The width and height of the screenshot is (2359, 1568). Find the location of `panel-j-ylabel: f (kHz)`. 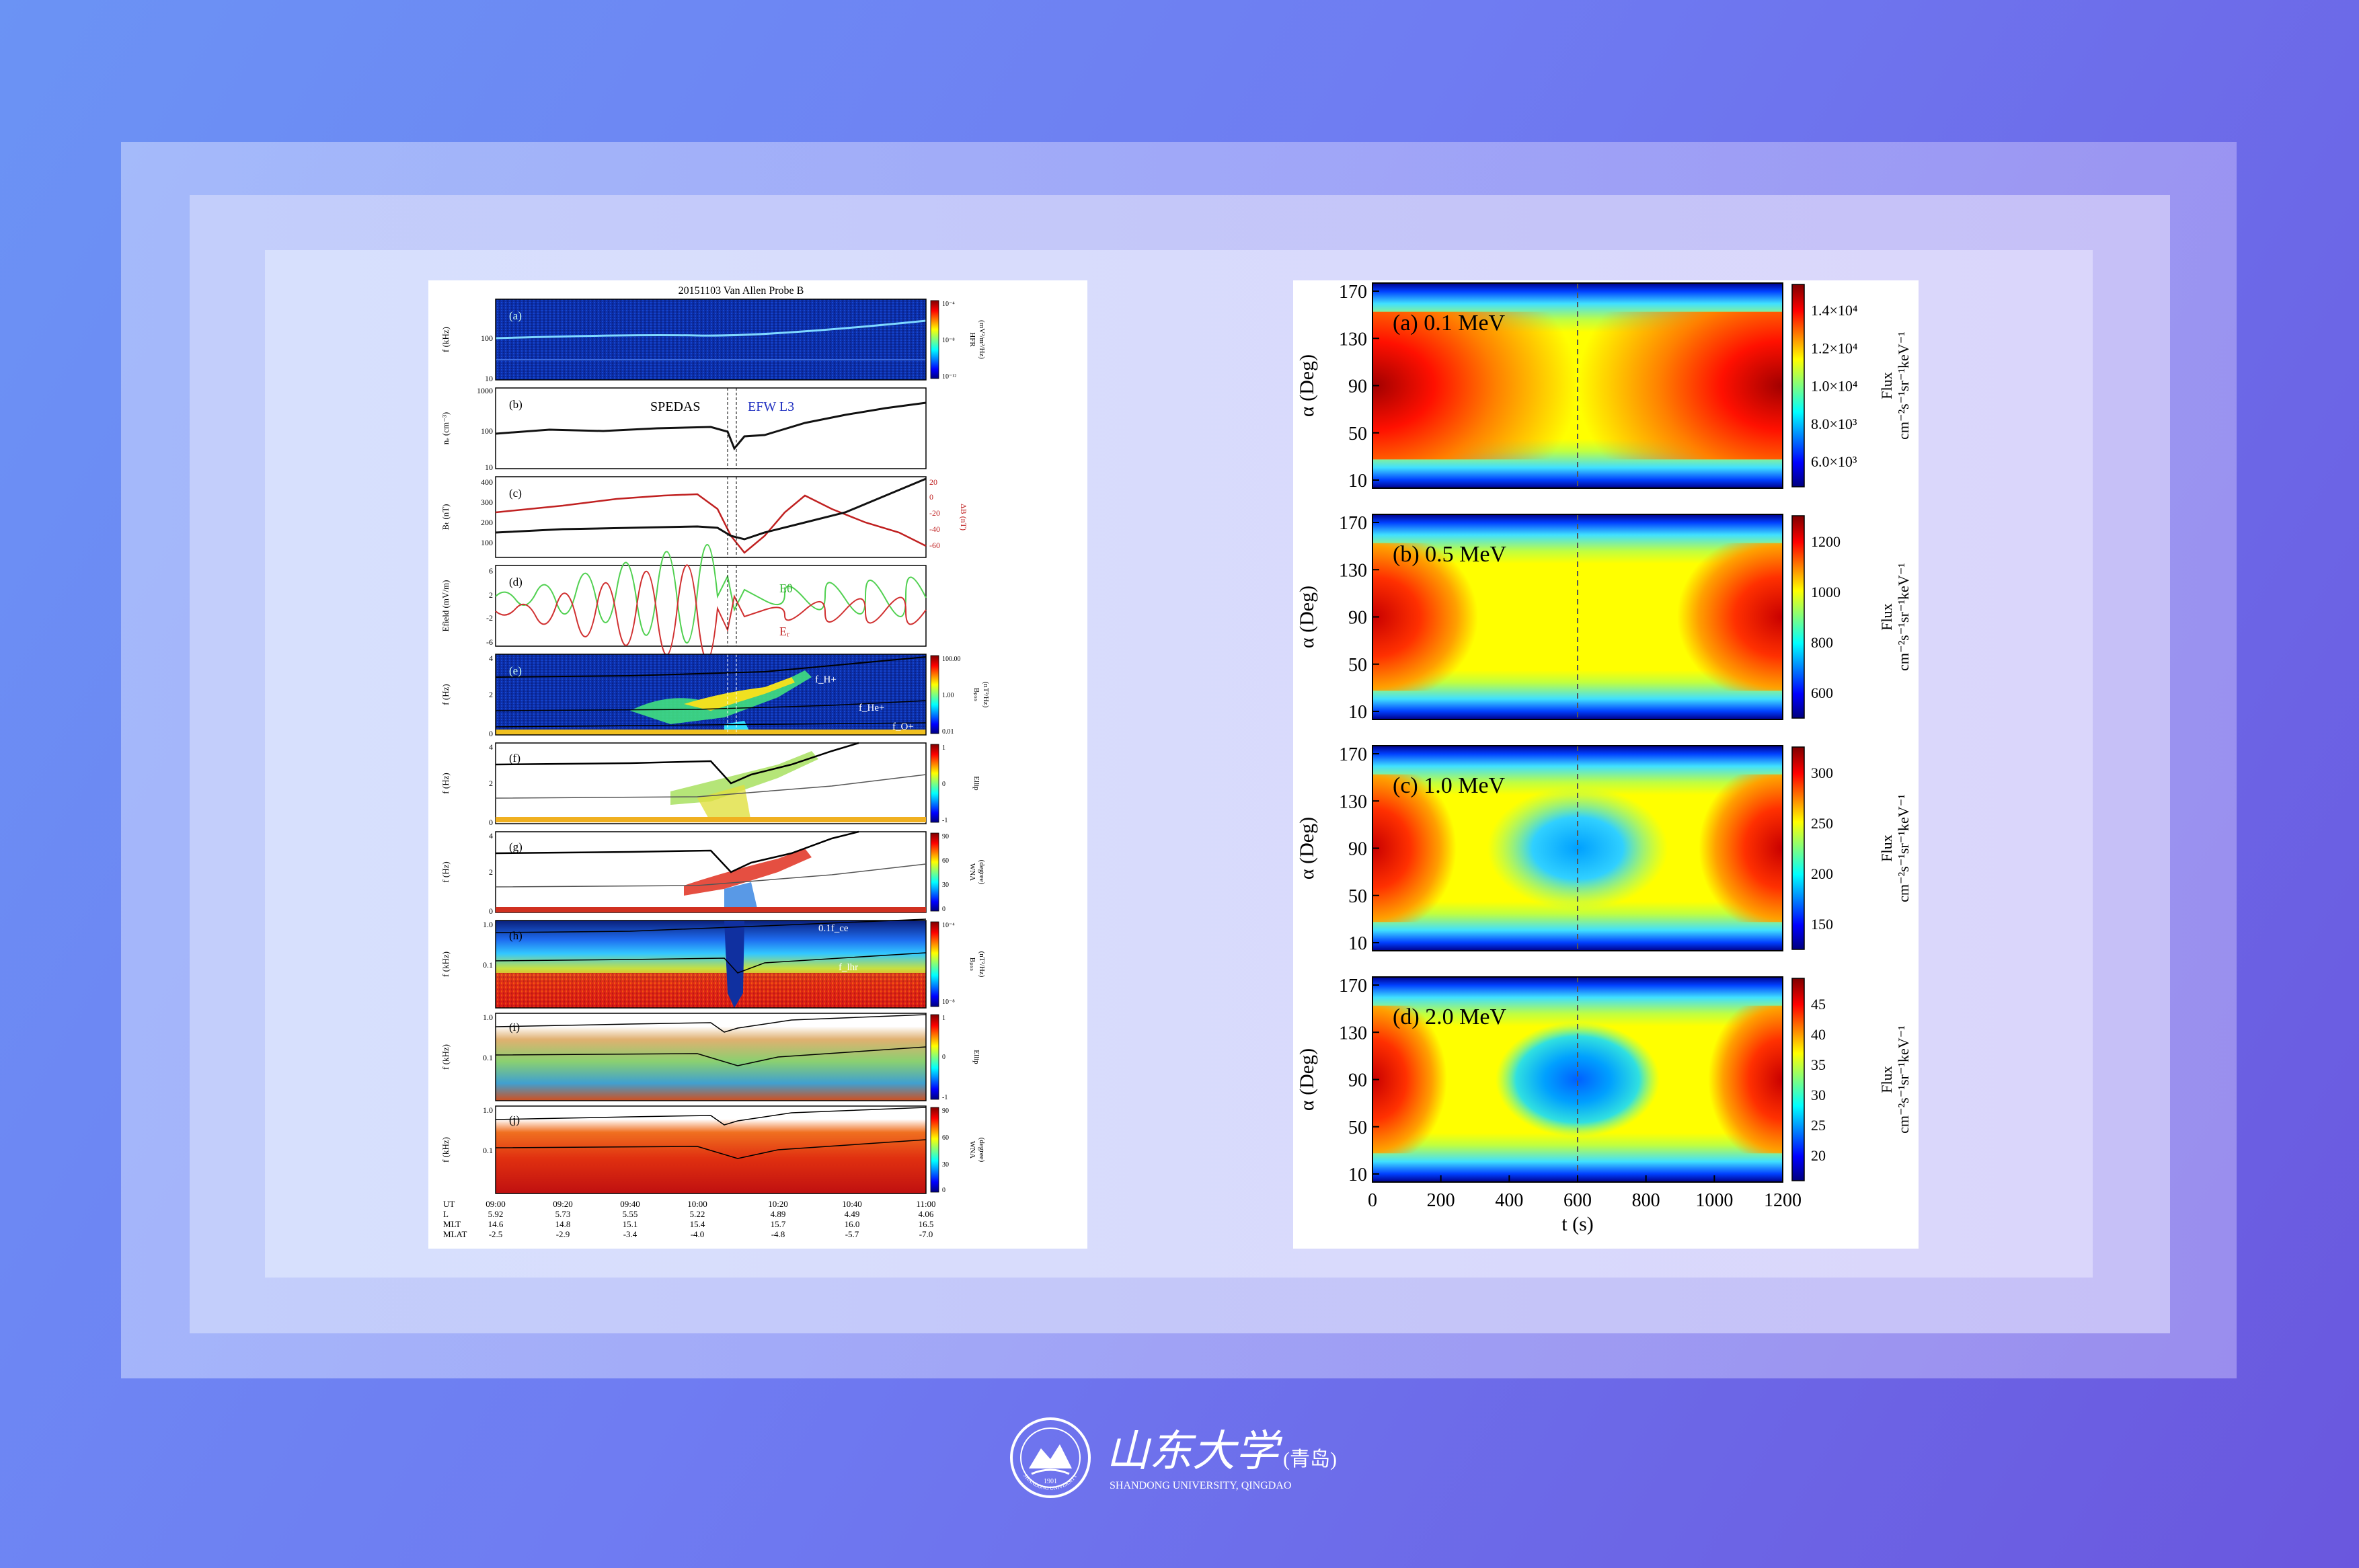

panel-j-ylabel: f (kHz) is located at coordinates (445, 1150).